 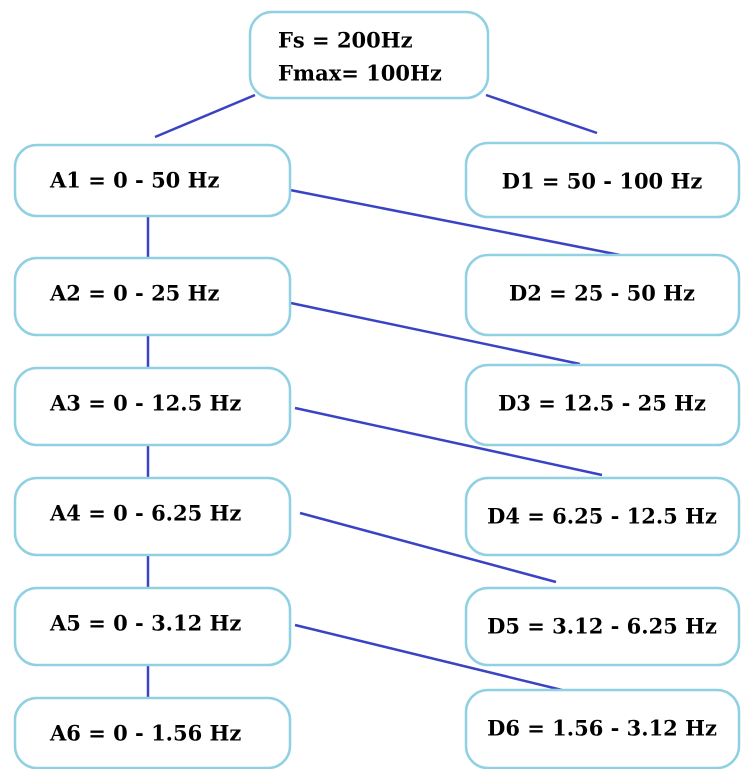 I want to click on node-label: A5 = 0 - 3.12 Hz, so click(x=145, y=623).